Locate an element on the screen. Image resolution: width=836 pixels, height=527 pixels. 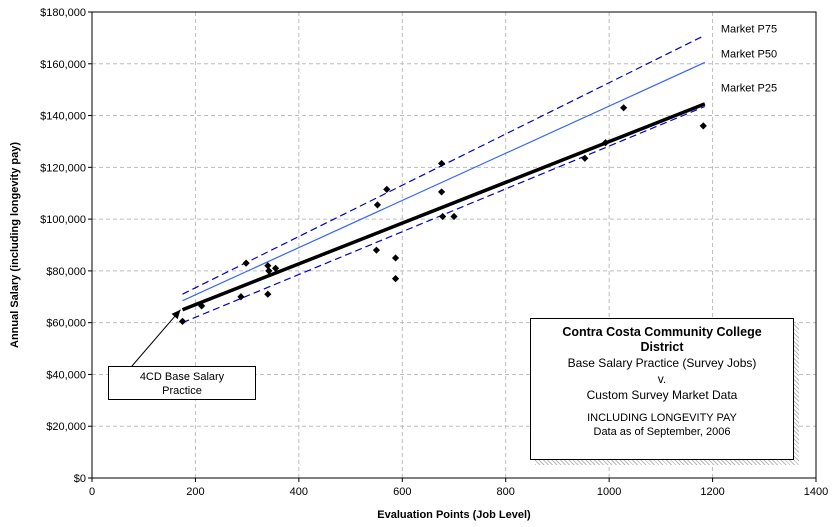
x-tick-label: 200 is located at coordinates (195, 492).